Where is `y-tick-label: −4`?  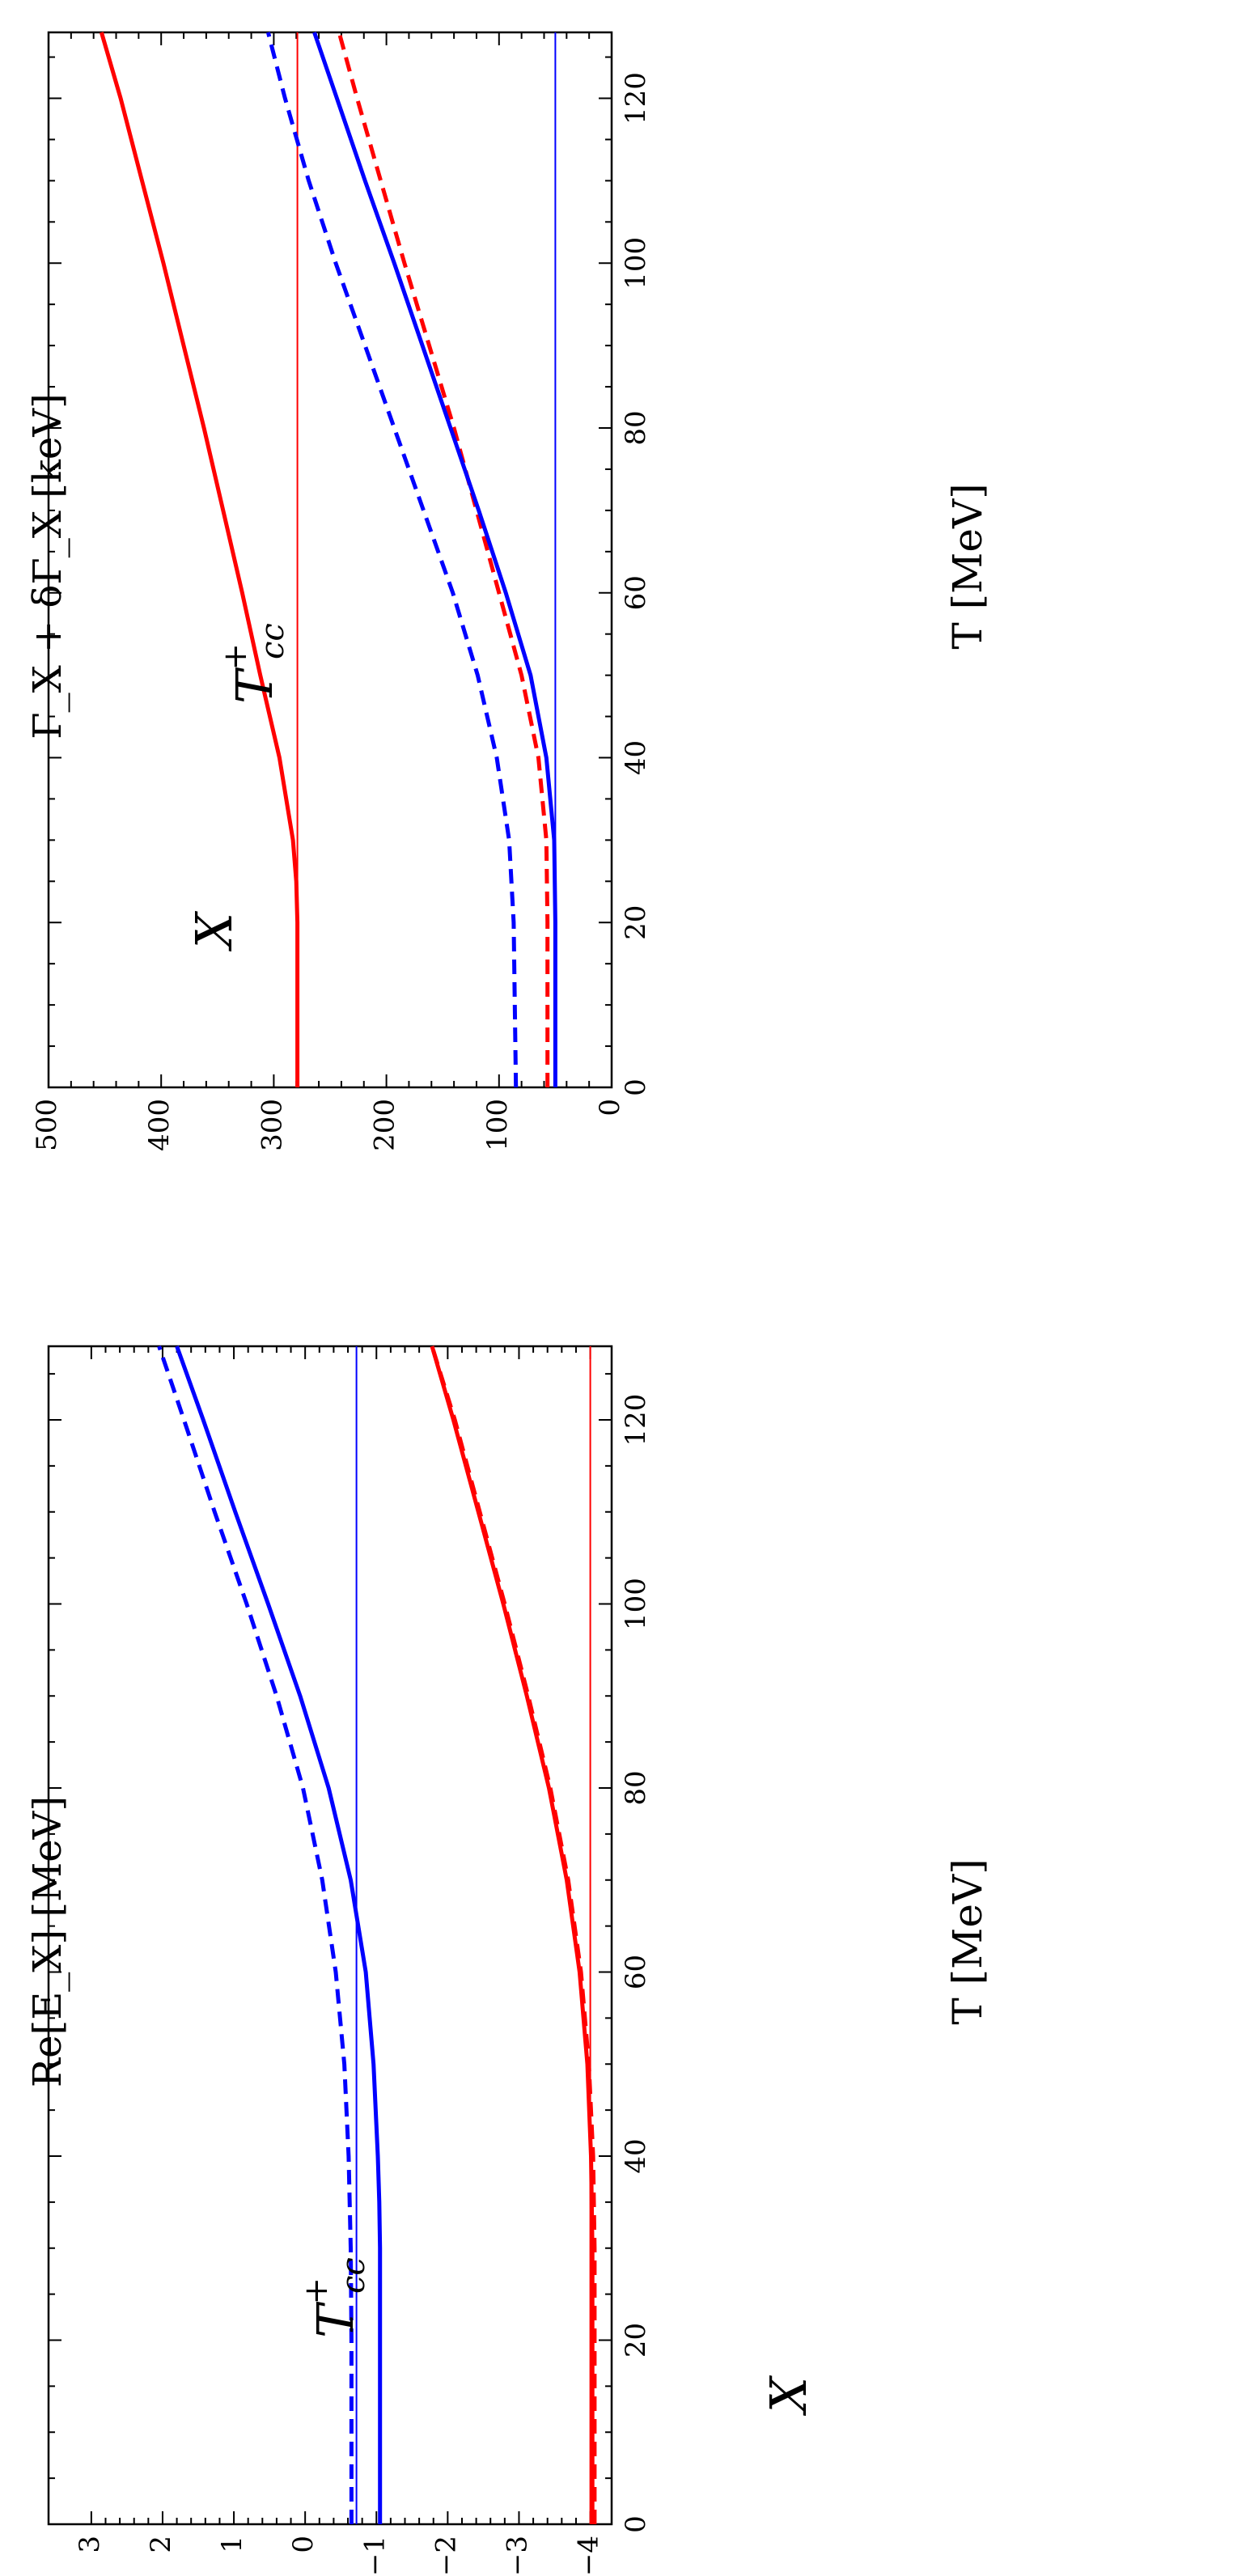
y-tick-label: −4 is located at coordinates (589, 2556).